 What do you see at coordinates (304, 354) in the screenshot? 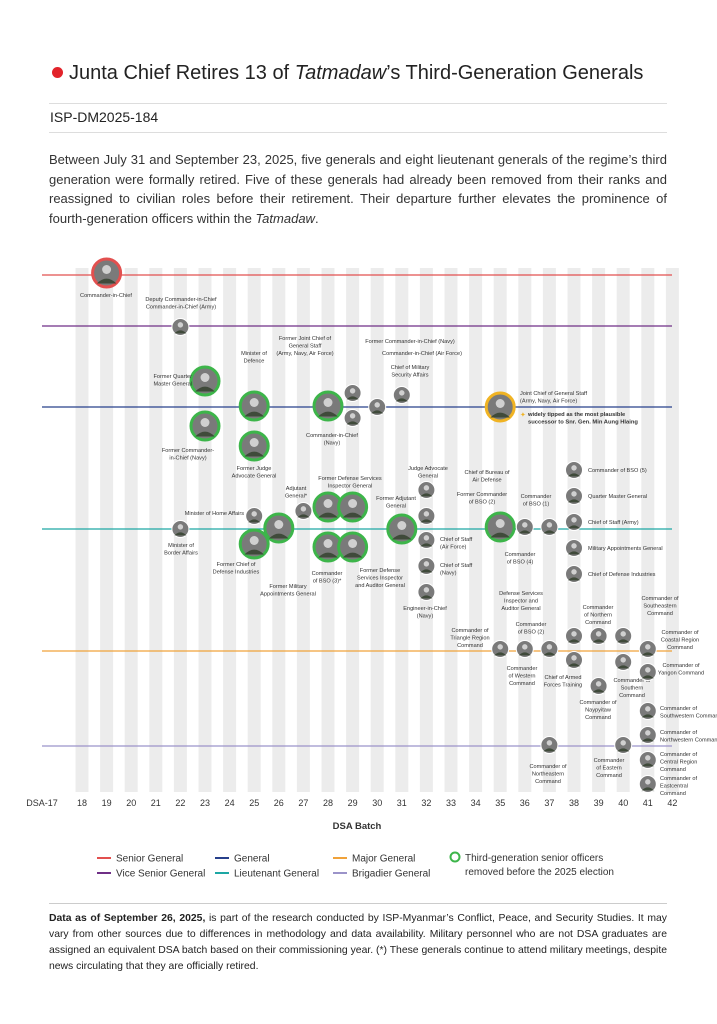
I see `officer-label-line: (Army, Navy, Air Force)` at bounding box center [304, 354].